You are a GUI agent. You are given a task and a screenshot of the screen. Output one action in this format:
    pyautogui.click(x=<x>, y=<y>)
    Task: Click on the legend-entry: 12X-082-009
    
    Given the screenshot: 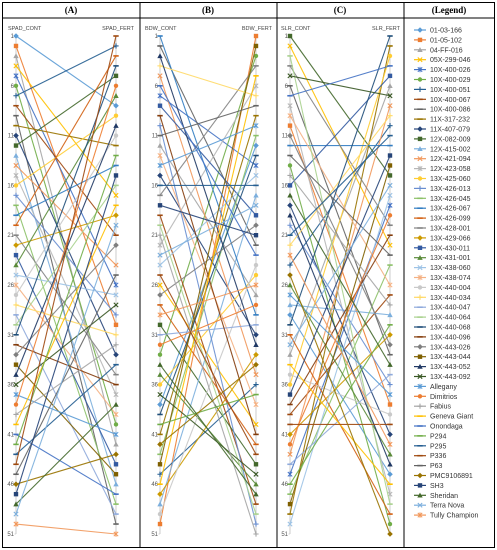 What is the action you would take?
    pyautogui.click(x=450, y=139)
    